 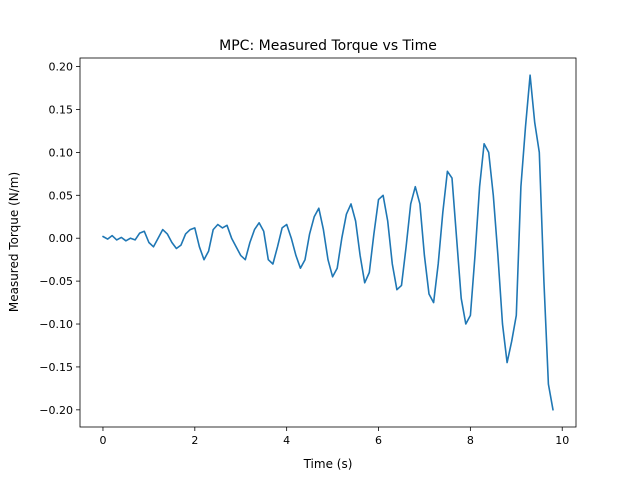 What do you see at coordinates (56, 281) in the screenshot?
I see `y-tick-label: −0.05` at bounding box center [56, 281].